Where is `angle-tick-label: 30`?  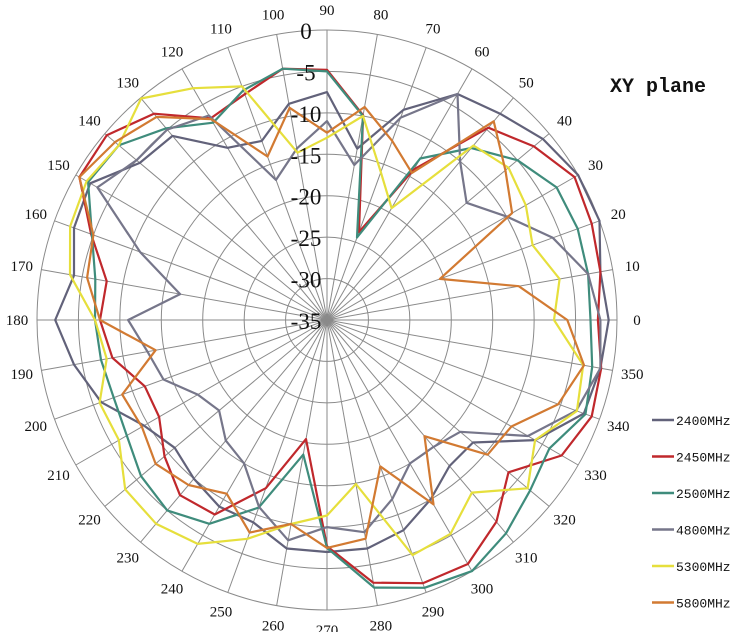
angle-tick-label: 30 is located at coordinates (595, 166).